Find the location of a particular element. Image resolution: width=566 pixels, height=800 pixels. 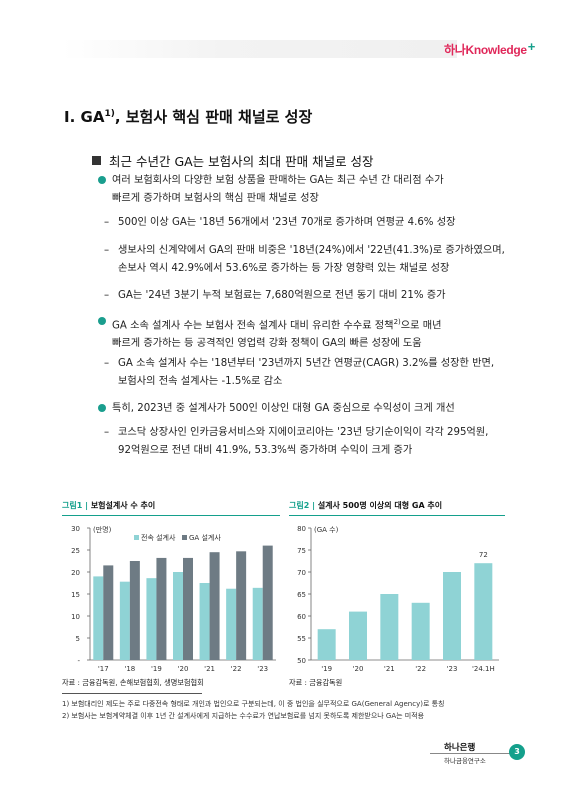

figure2-source: 자료 : 금융감독원 is located at coordinates (316, 682).